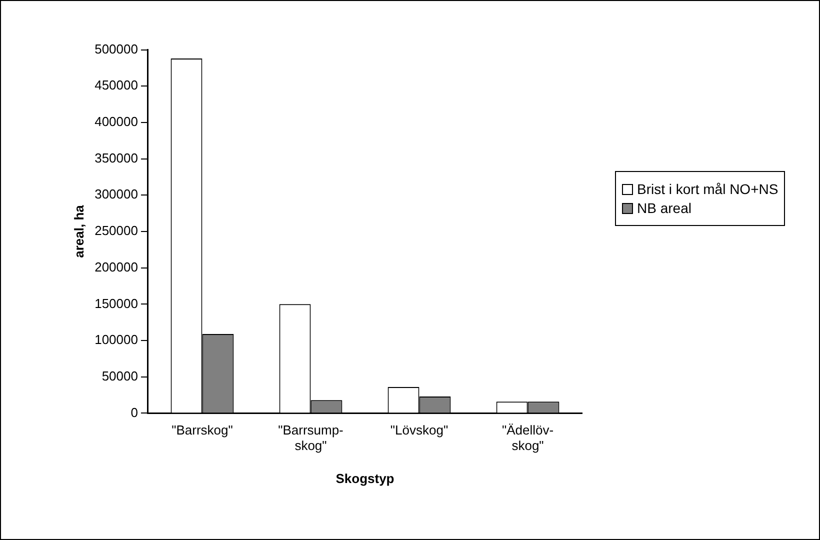 The image size is (820, 540). I want to click on y-tick-label: 300000, so click(116, 194).